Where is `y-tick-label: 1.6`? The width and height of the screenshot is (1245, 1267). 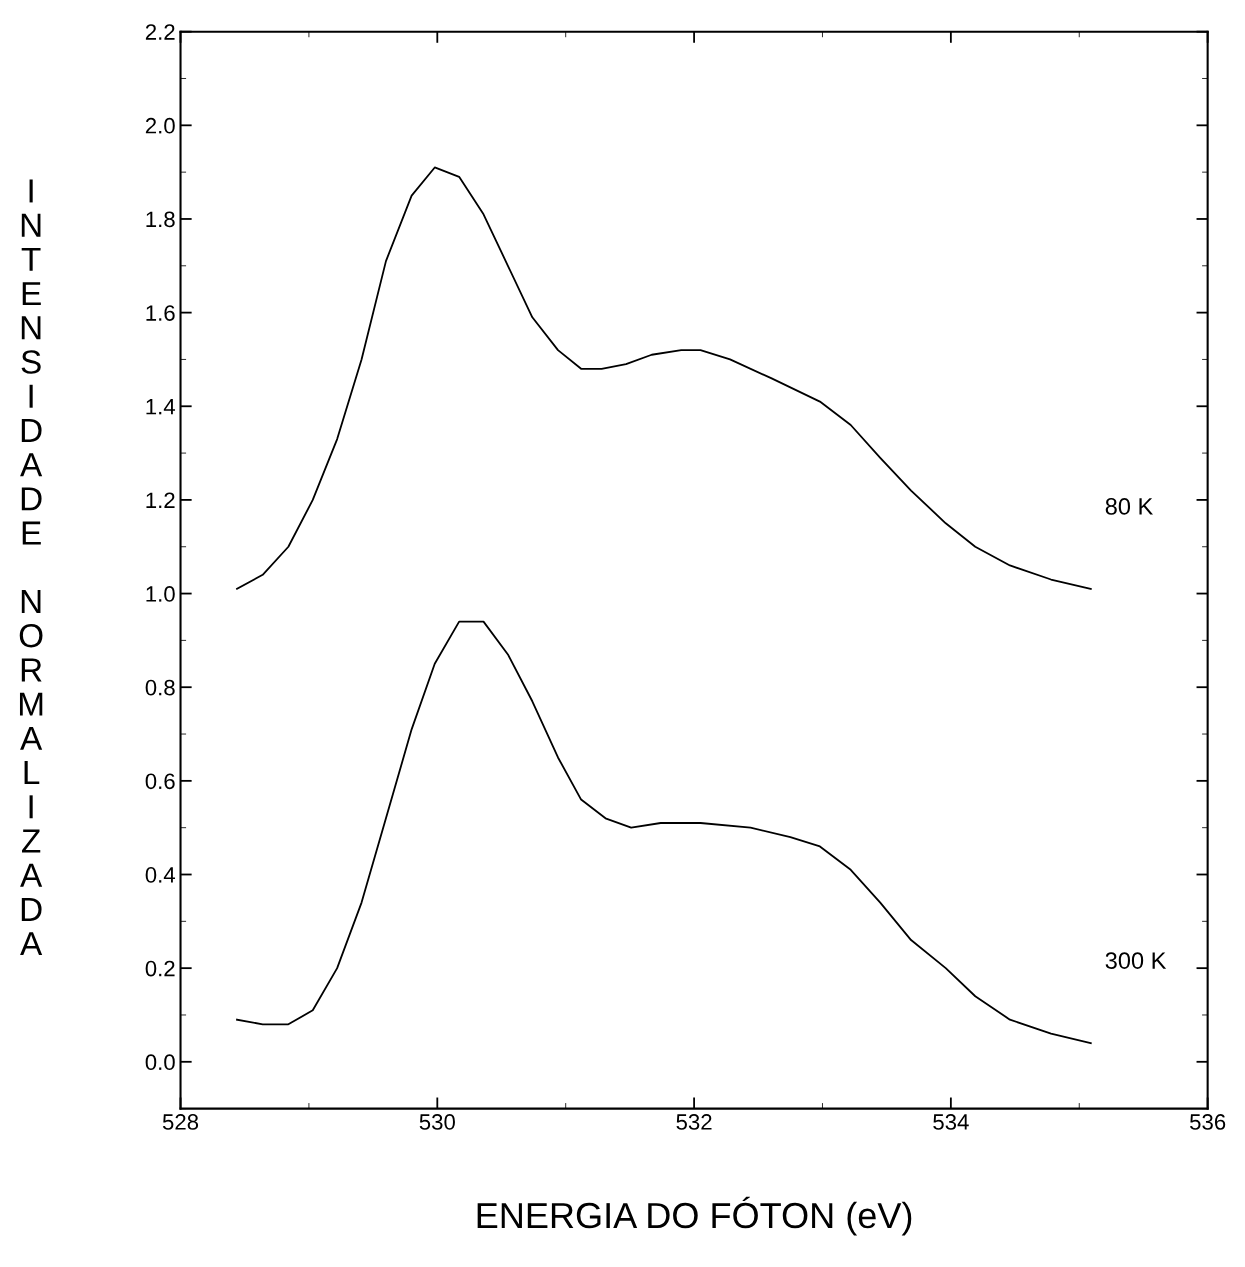 y-tick-label: 1.6 is located at coordinates (160, 313).